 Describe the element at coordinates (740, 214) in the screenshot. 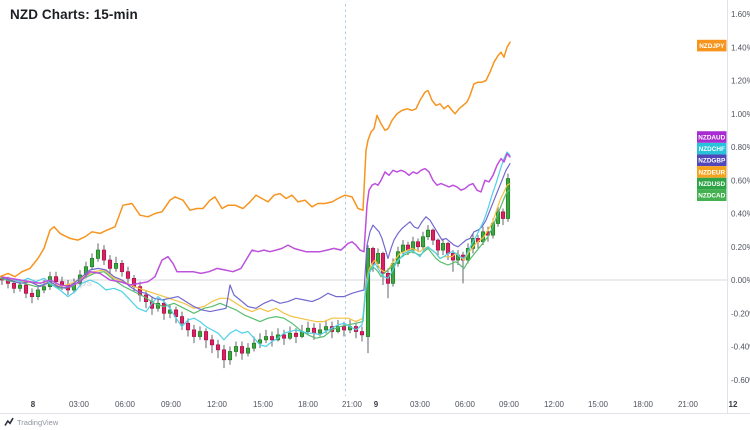

I see `price-tick-label: 0.40%` at that location.